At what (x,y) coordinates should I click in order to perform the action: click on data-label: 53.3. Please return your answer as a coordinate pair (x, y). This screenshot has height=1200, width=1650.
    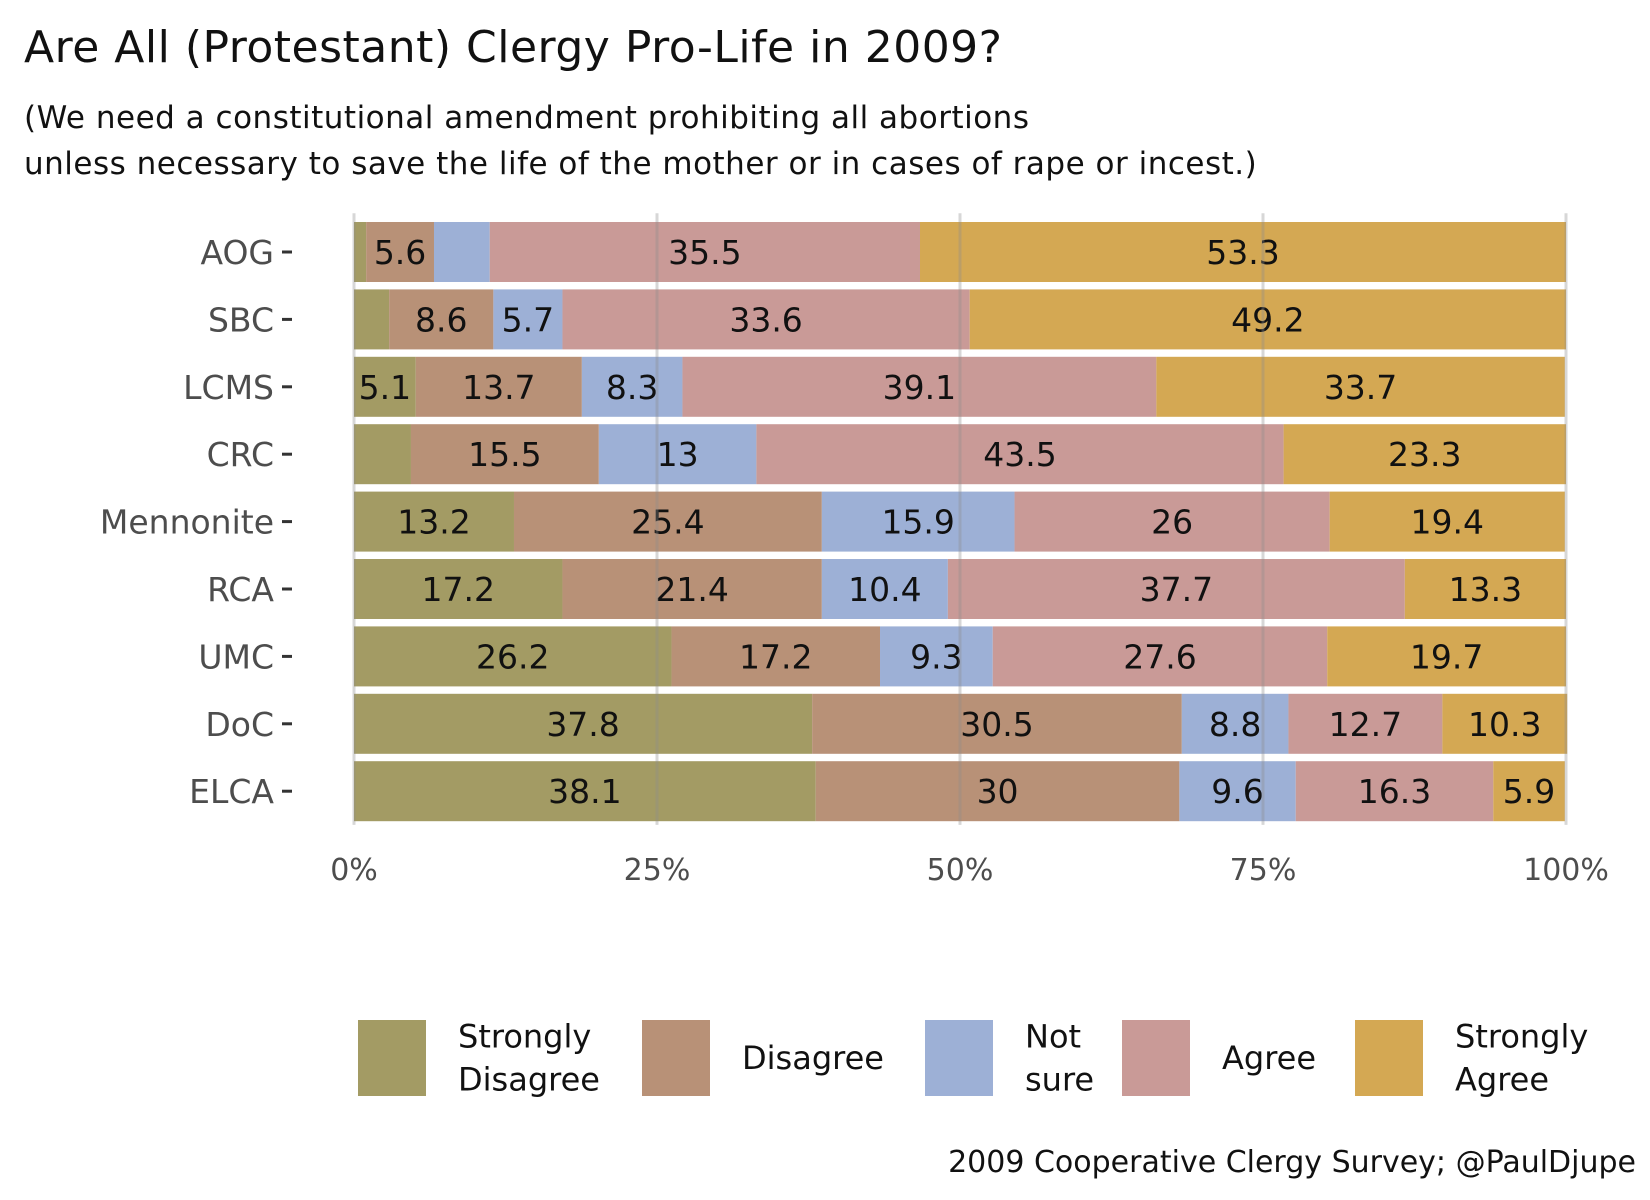
    Looking at the image, I should click on (1242, 252).